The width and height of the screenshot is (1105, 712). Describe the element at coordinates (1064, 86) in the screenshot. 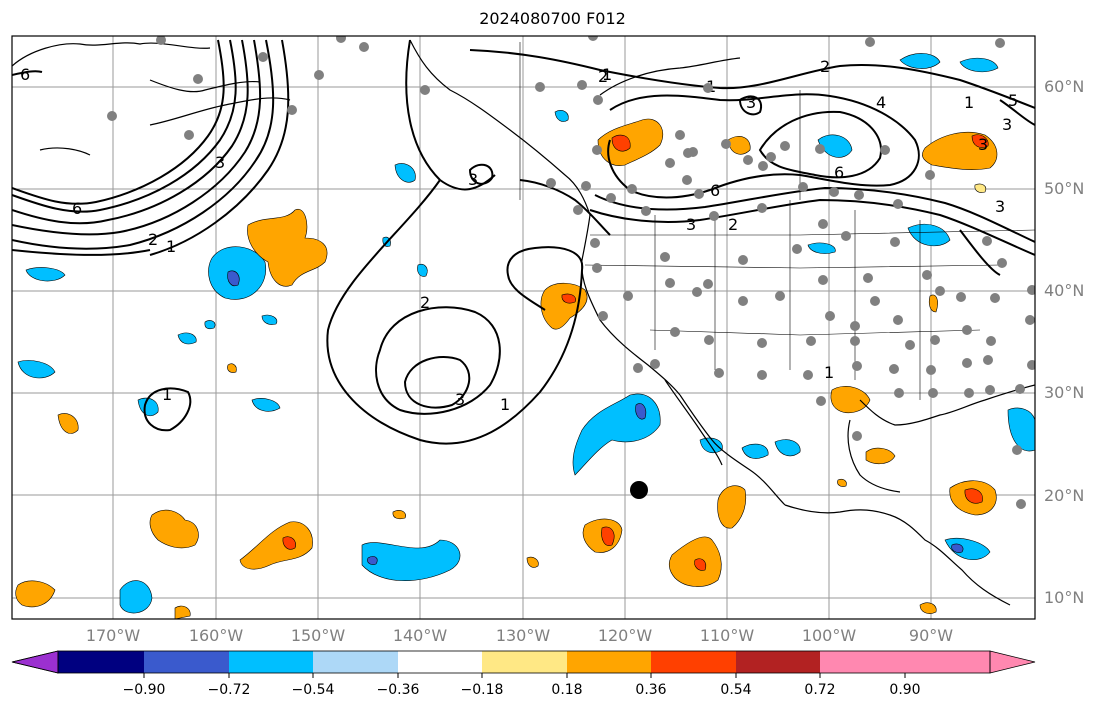

I see `lat-label: 60°N` at that location.